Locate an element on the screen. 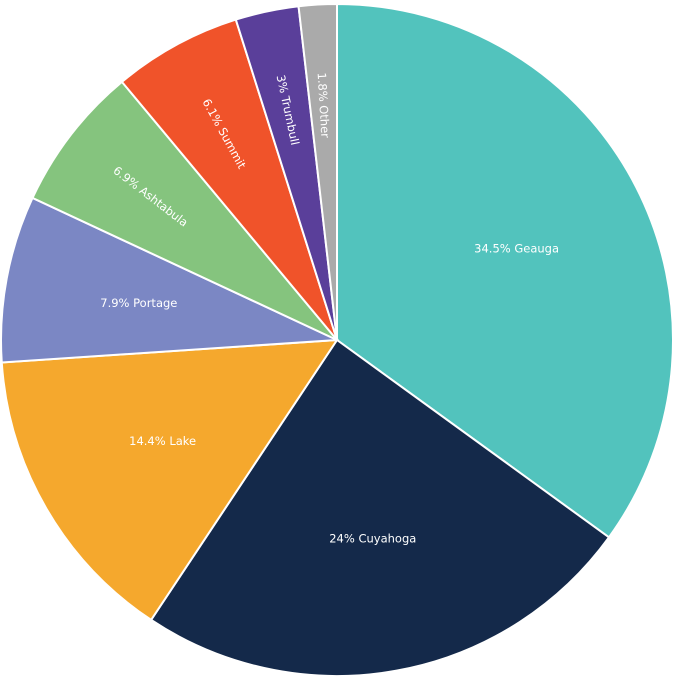 This screenshot has height=685, width=675. slice-category-label: Portage is located at coordinates (155, 302).